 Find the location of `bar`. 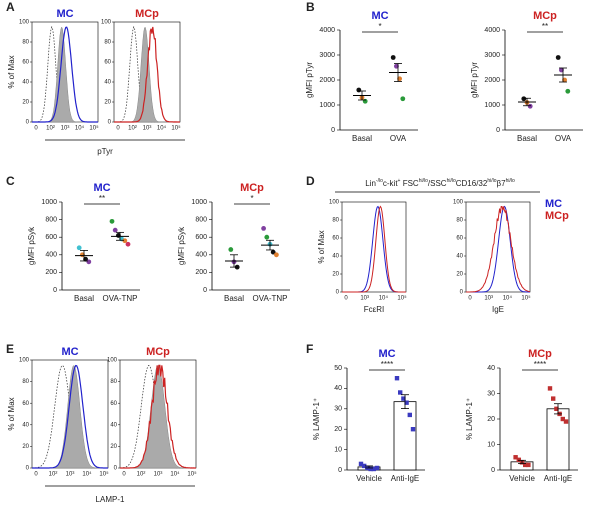

bar is located at coordinates (405, 436).